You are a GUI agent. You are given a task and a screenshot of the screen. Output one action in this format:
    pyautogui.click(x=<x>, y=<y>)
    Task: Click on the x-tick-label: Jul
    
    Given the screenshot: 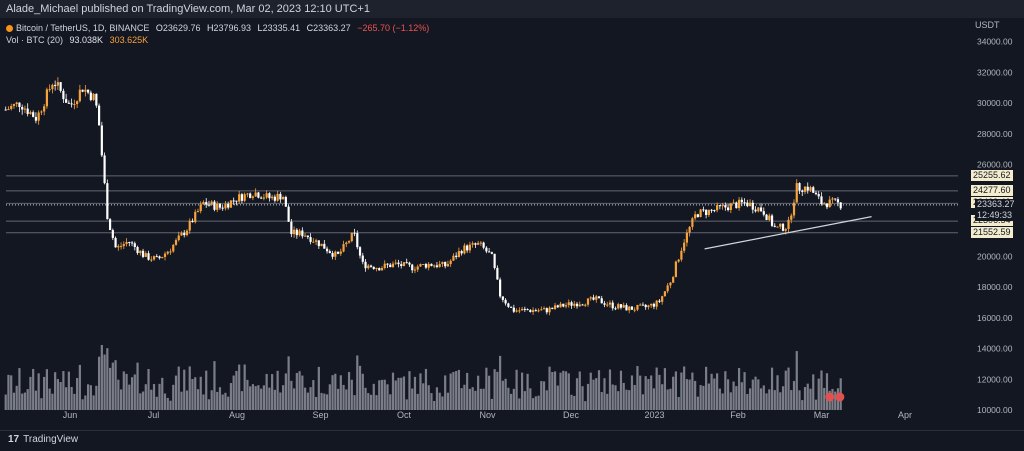 What is the action you would take?
    pyautogui.click(x=154, y=415)
    